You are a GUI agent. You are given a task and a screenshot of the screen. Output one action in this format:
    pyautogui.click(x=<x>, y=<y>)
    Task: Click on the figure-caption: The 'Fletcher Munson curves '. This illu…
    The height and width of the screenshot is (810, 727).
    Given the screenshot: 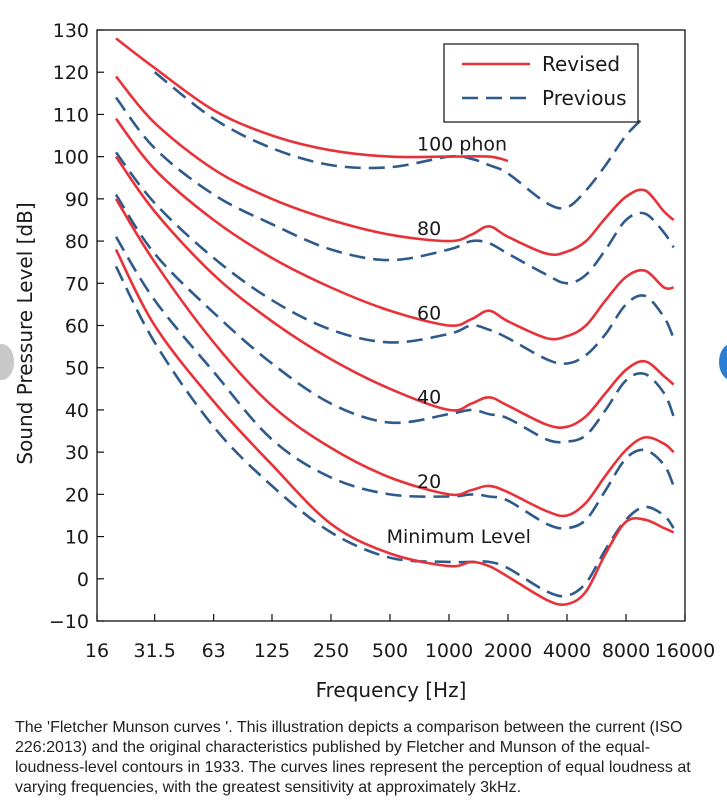 What is the action you would take?
    pyautogui.click(x=353, y=757)
    